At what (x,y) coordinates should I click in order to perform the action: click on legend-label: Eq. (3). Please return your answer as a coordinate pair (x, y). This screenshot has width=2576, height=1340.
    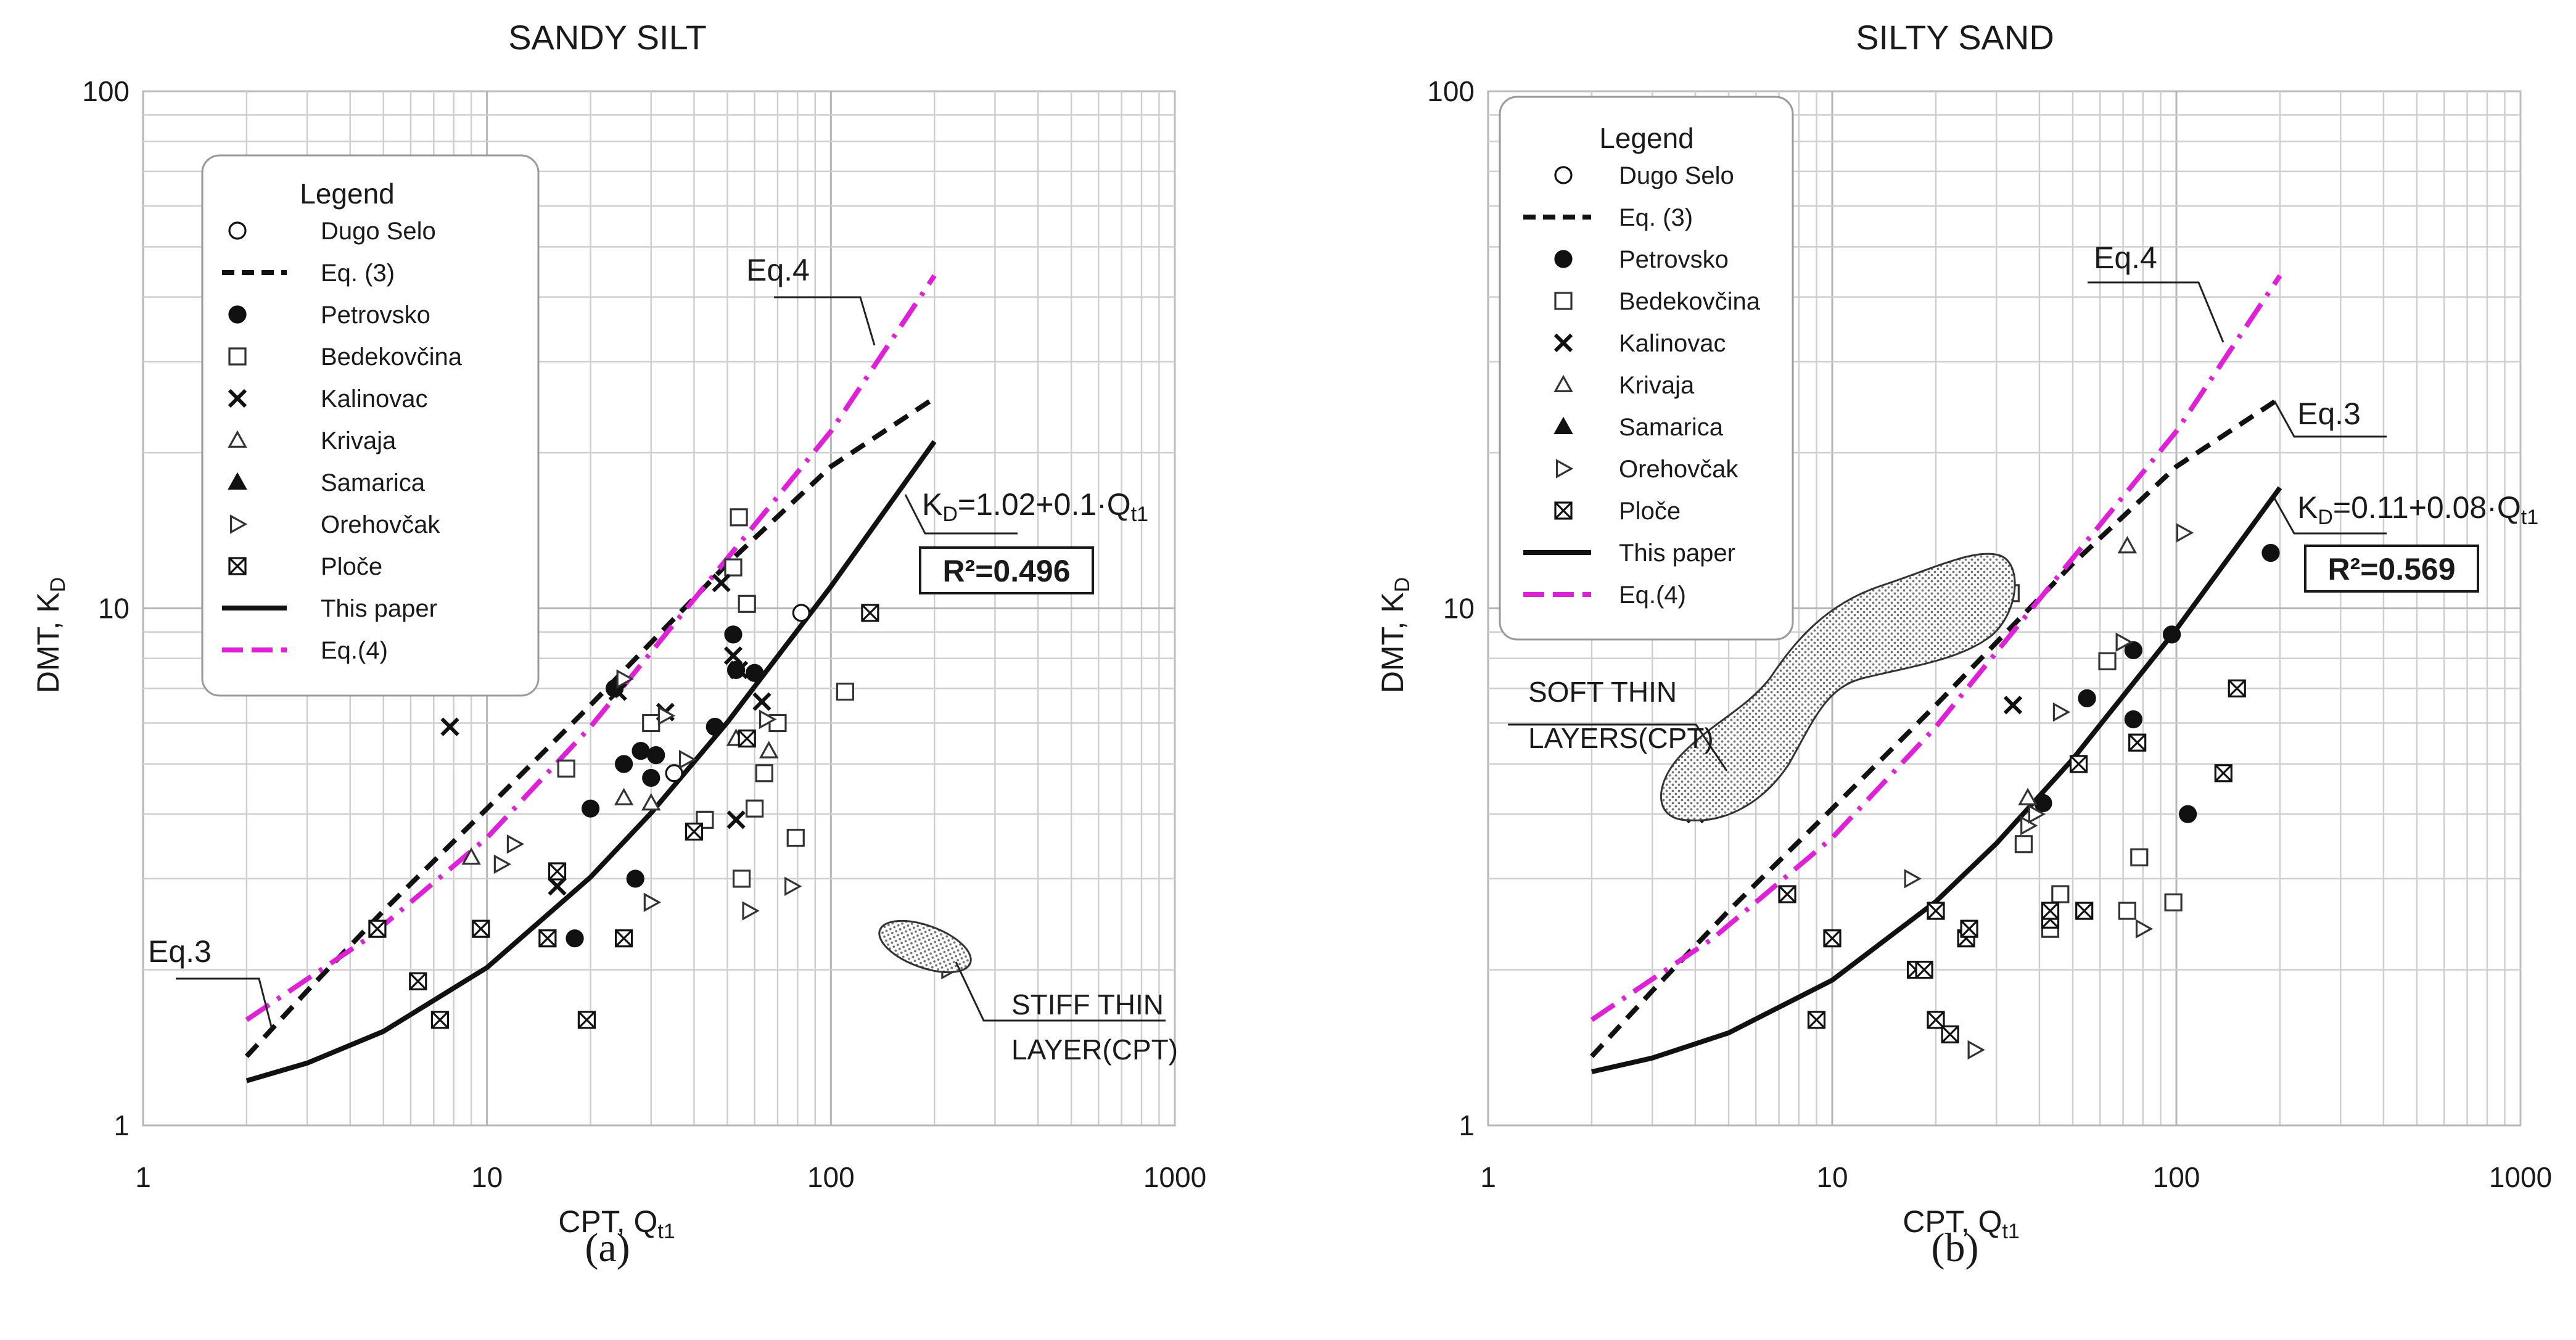
    Looking at the image, I should click on (1656, 217).